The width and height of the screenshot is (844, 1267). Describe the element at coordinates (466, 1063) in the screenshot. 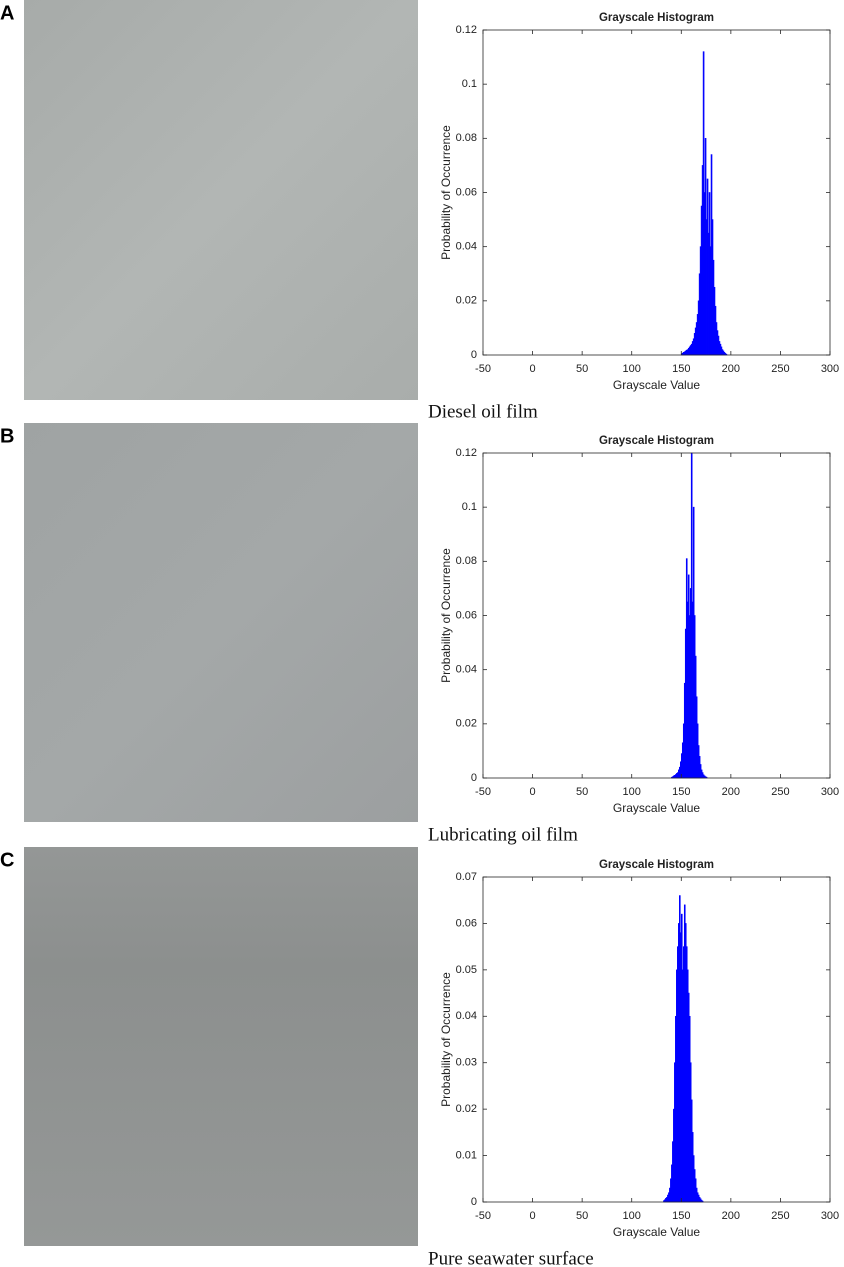

I see `y-tick-label: 0.03` at that location.